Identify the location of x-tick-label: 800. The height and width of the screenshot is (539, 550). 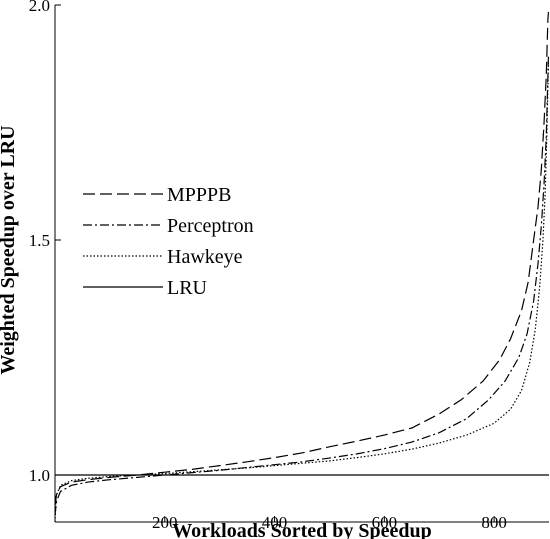
(494, 522).